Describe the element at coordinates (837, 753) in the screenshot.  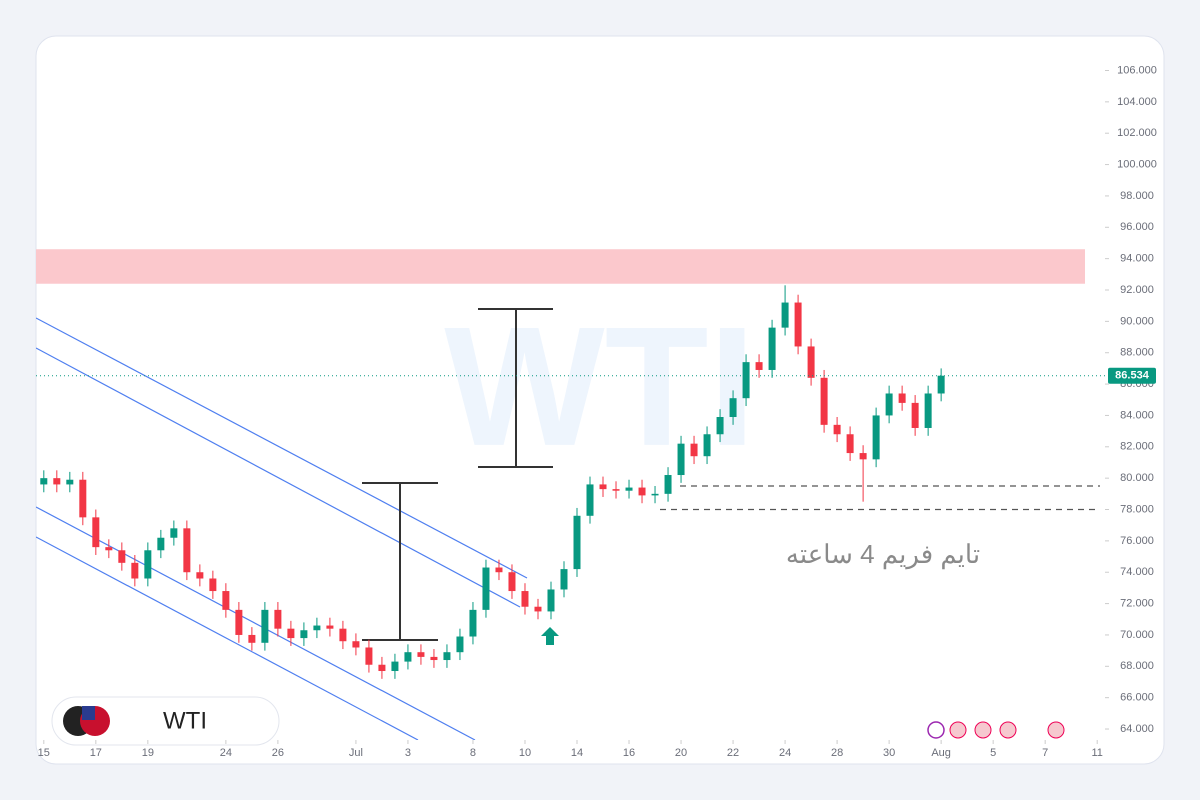
I see `x-tick-label: 28` at that location.